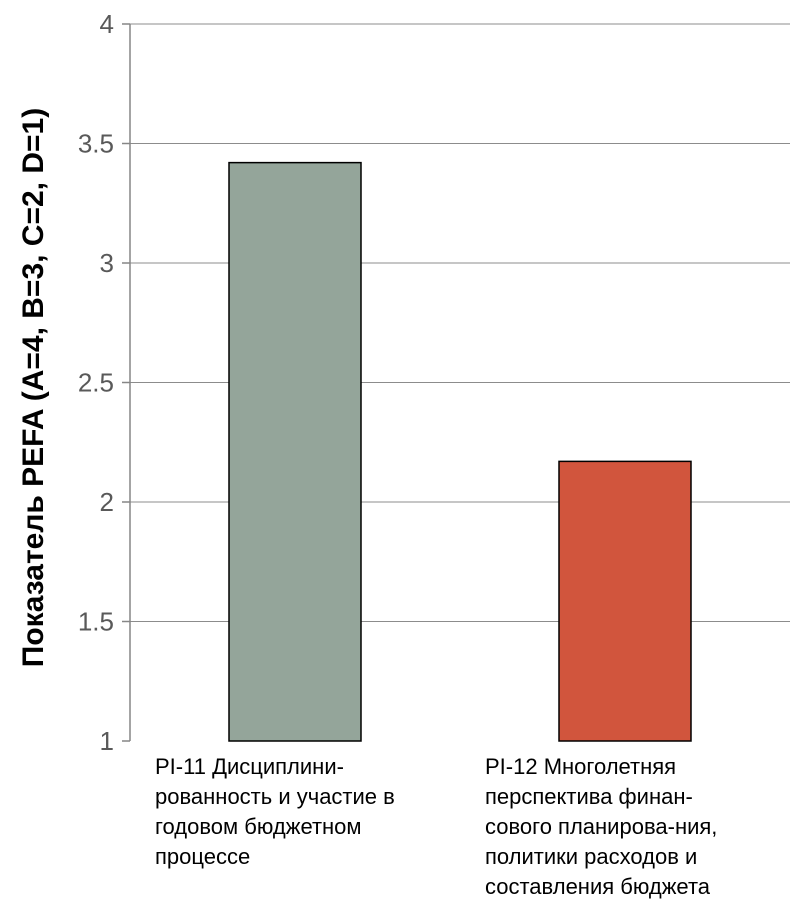 The image size is (790, 903). What do you see at coordinates (107, 24) in the screenshot?
I see `y-tick-label: 4` at bounding box center [107, 24].